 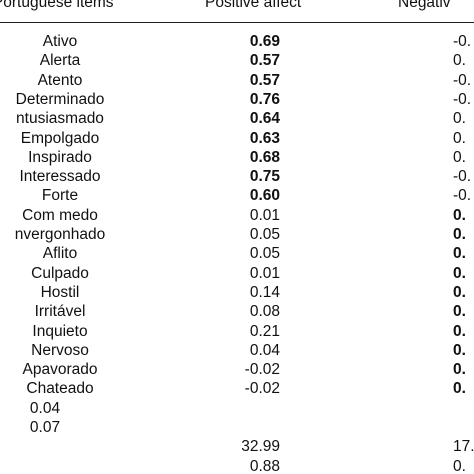 What do you see at coordinates (60, 196) in the screenshot?
I see `table-row-item: Forte` at bounding box center [60, 196].